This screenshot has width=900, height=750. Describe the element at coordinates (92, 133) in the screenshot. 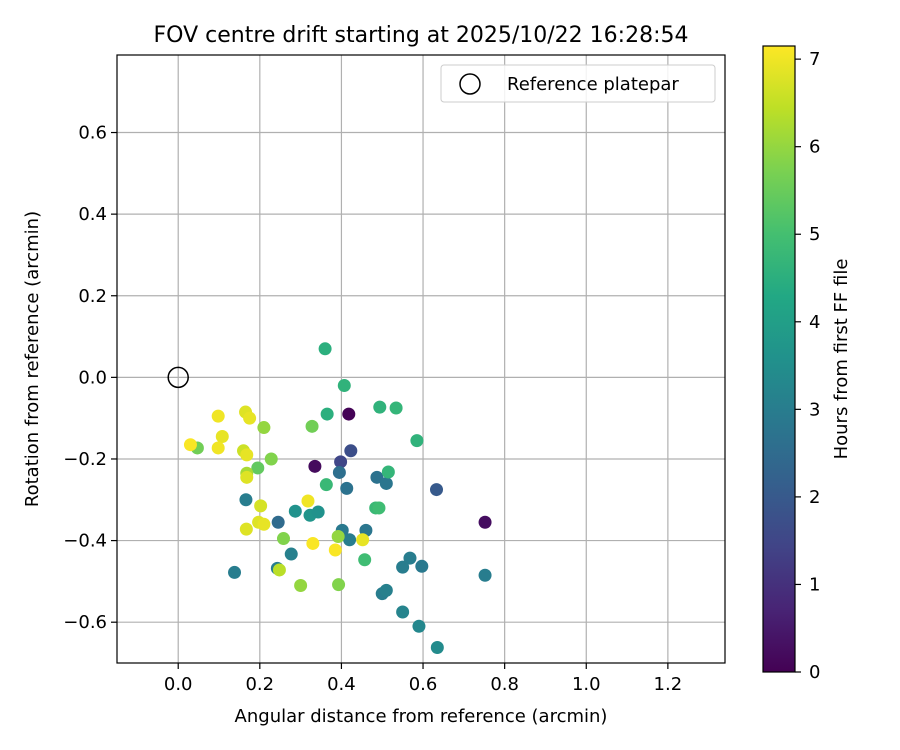

I see `y-tick-label: 0.6` at that location.